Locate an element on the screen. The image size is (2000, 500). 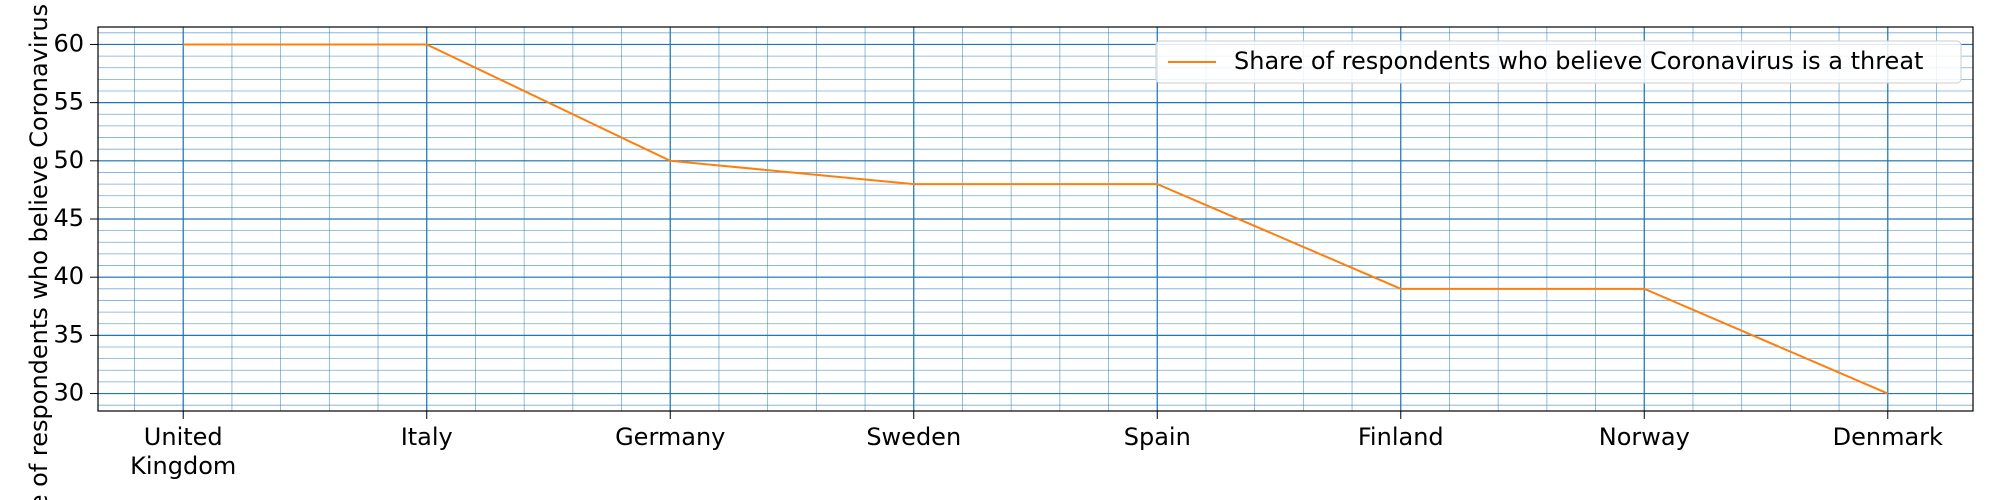
x-tick-label: United Kingdom is located at coordinates (183, 451).